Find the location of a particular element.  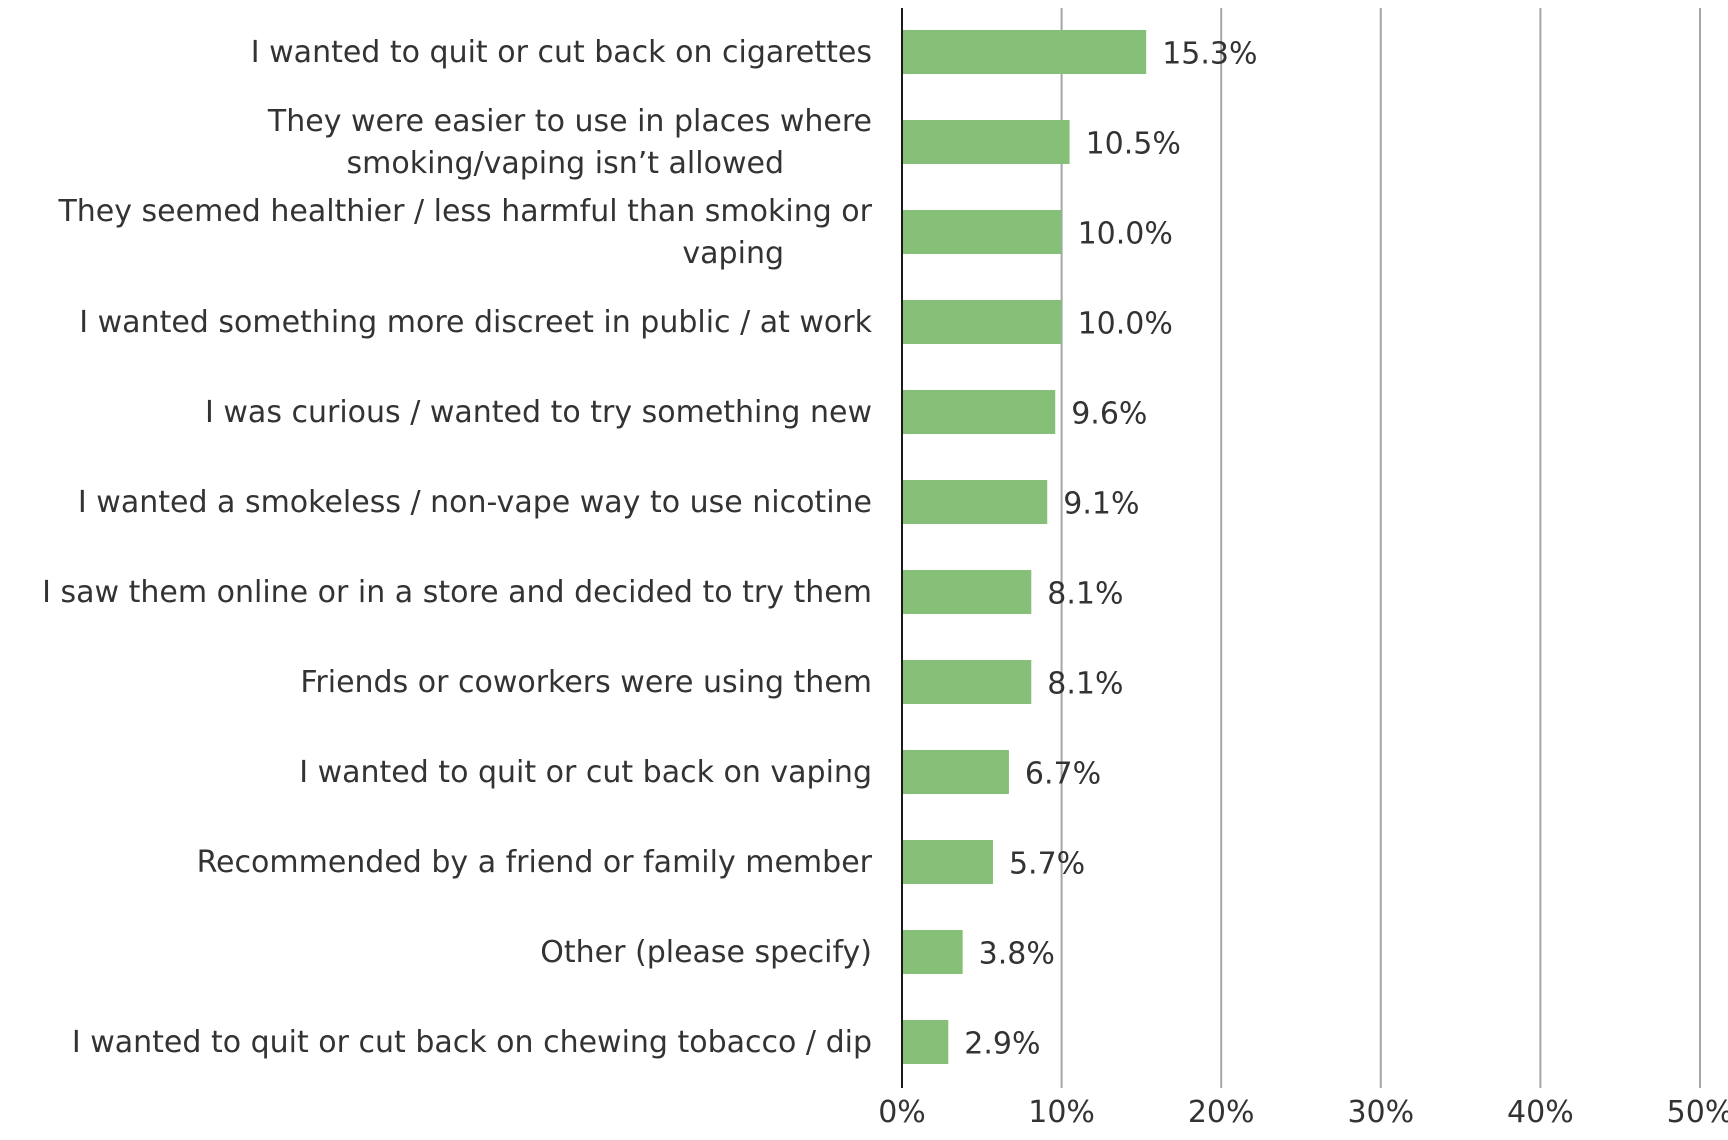

data-label: 3.8% is located at coordinates (1017, 954).